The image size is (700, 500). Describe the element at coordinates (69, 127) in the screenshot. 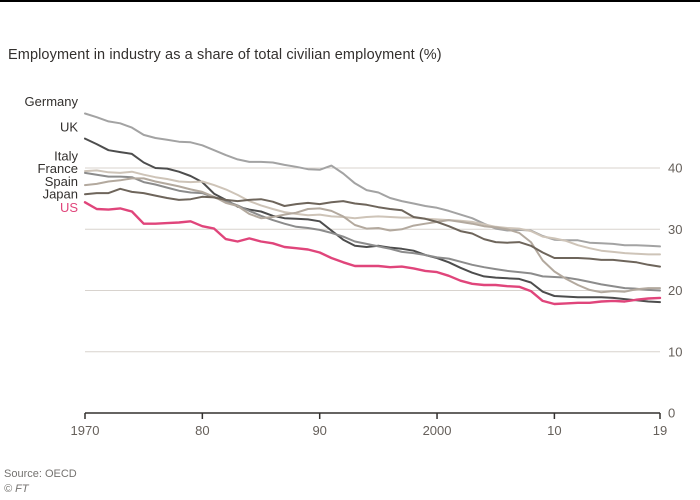

I see `series-label-uk: UK` at that location.